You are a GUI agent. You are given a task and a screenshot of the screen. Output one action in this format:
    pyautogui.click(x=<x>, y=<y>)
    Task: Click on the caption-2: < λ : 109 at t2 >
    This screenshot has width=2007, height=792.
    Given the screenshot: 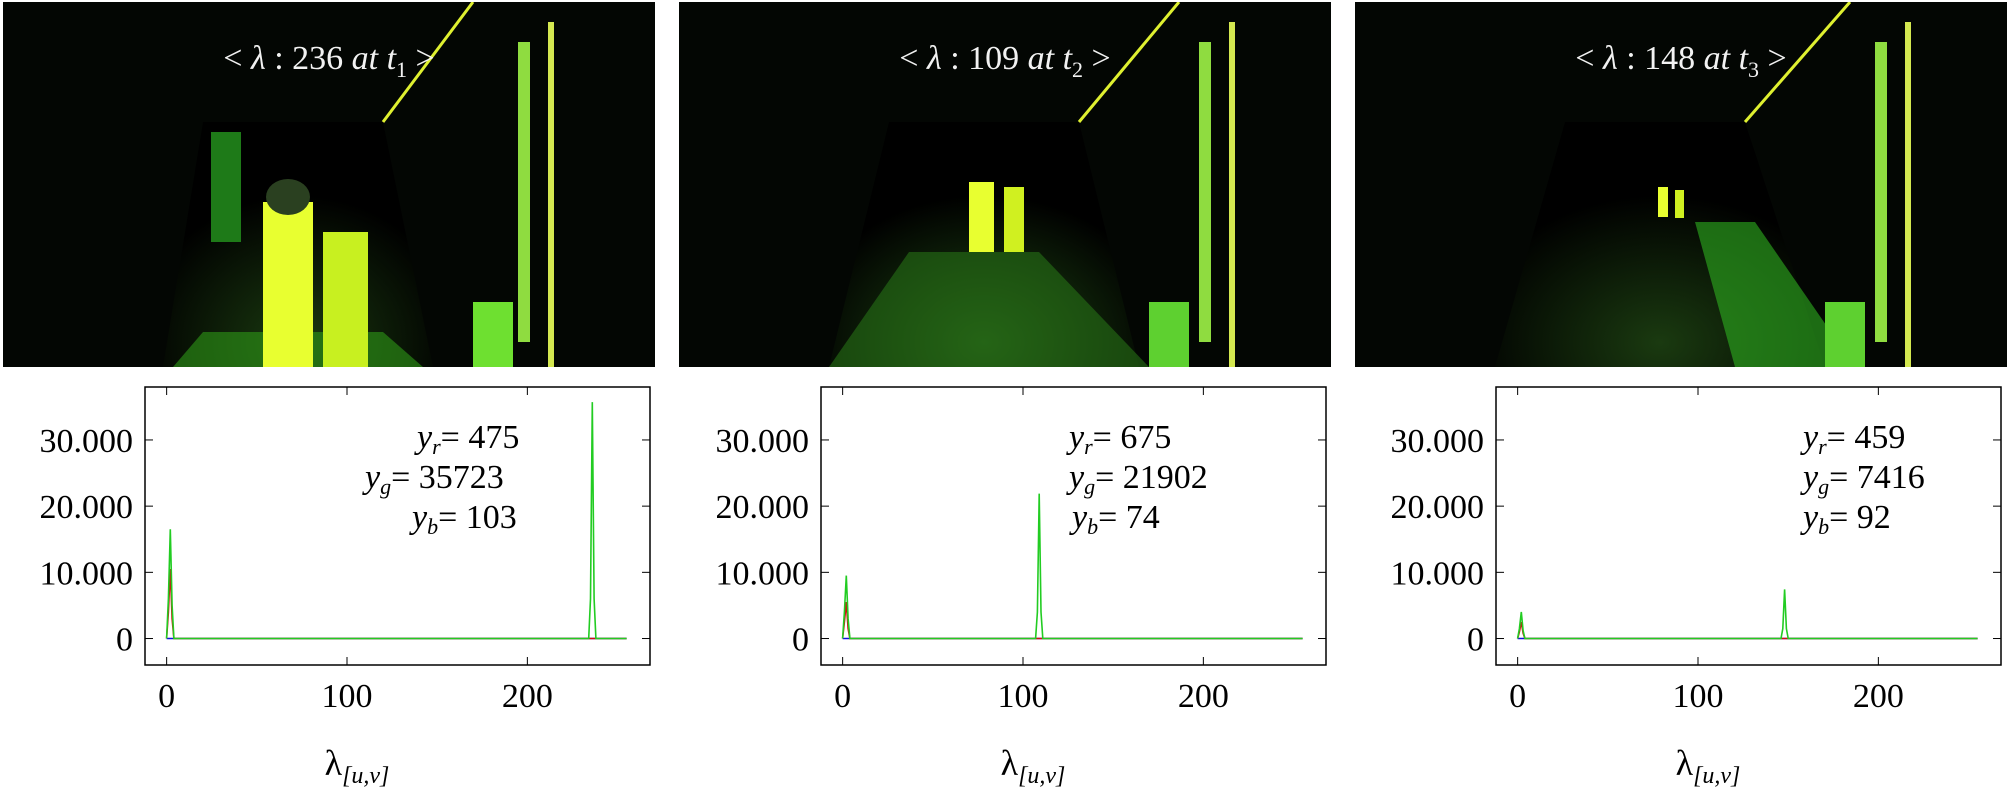 What is the action you would take?
    pyautogui.click(x=1005, y=61)
    